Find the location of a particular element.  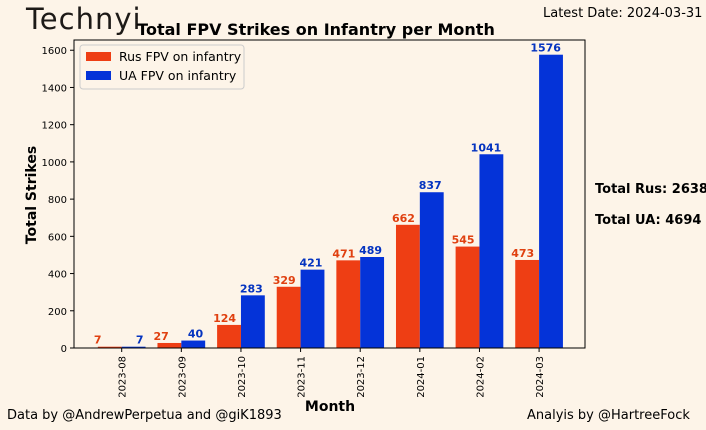

y-tick-label: 1200 is located at coordinates (54, 126).